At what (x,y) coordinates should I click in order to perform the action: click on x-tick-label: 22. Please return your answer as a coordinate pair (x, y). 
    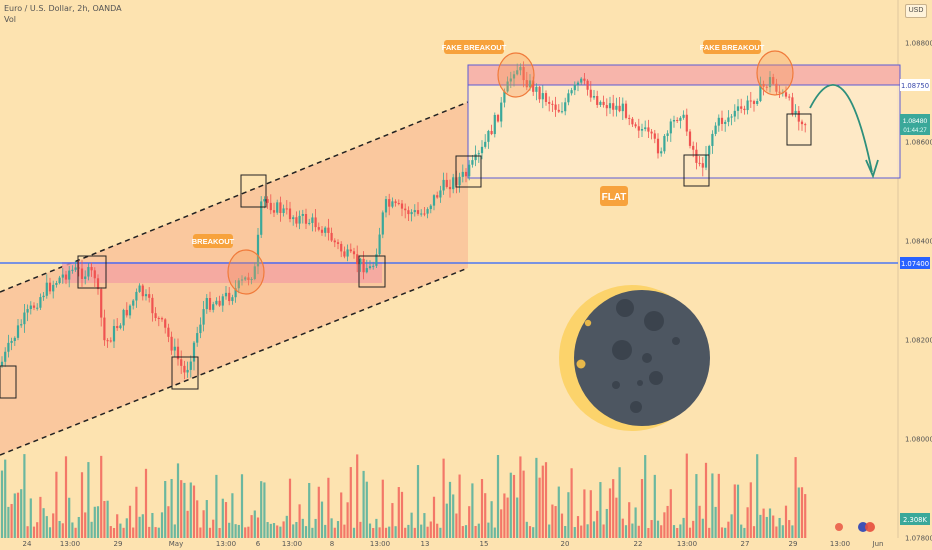
    Looking at the image, I should click on (638, 544).